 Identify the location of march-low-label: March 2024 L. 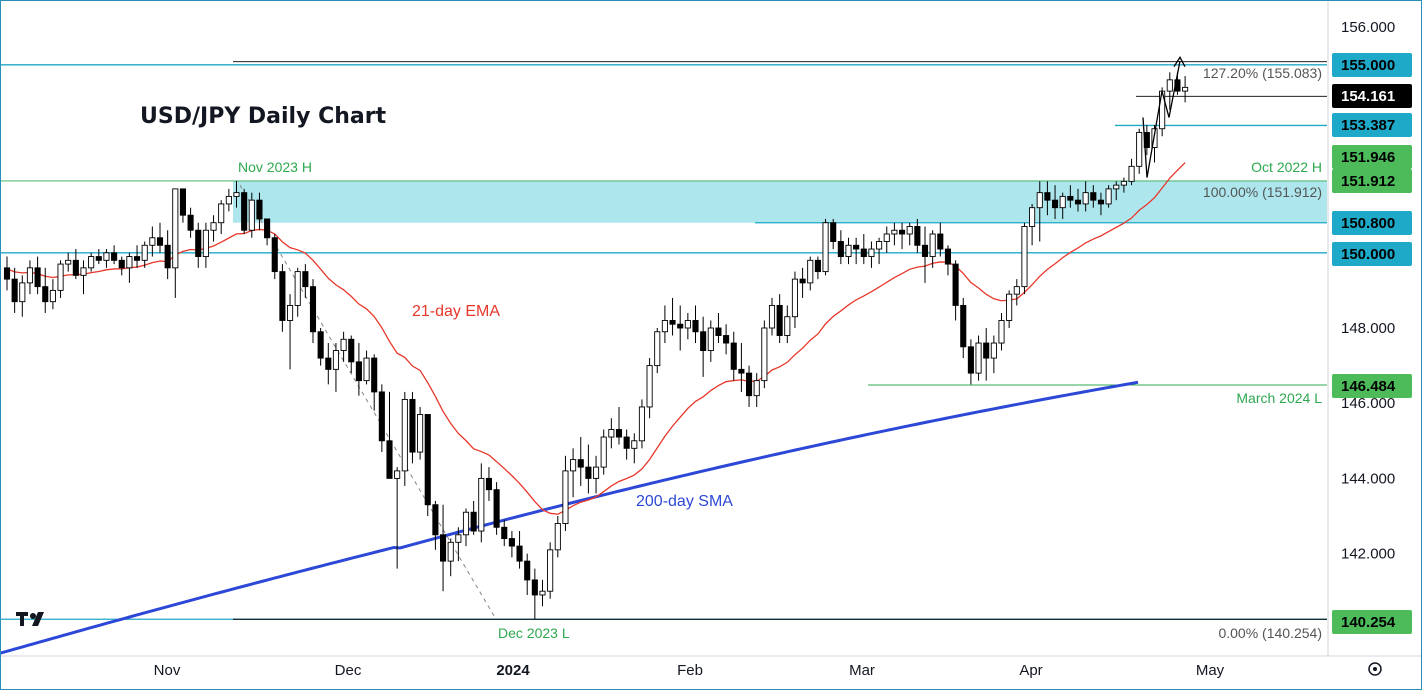
(1279, 398).